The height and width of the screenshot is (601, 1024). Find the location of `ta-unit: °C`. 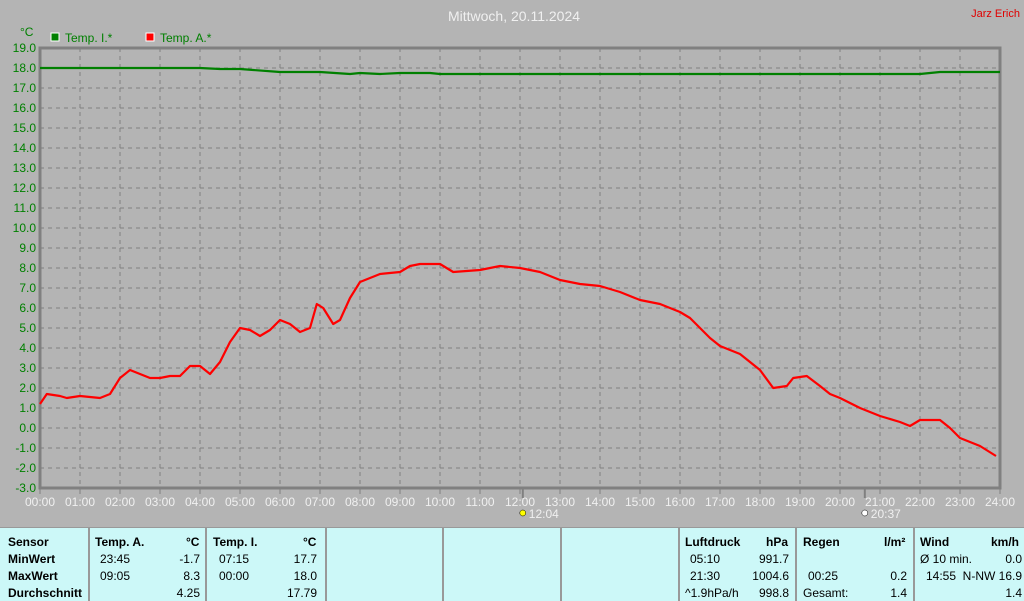

ta-unit: °C is located at coordinates (193, 542).